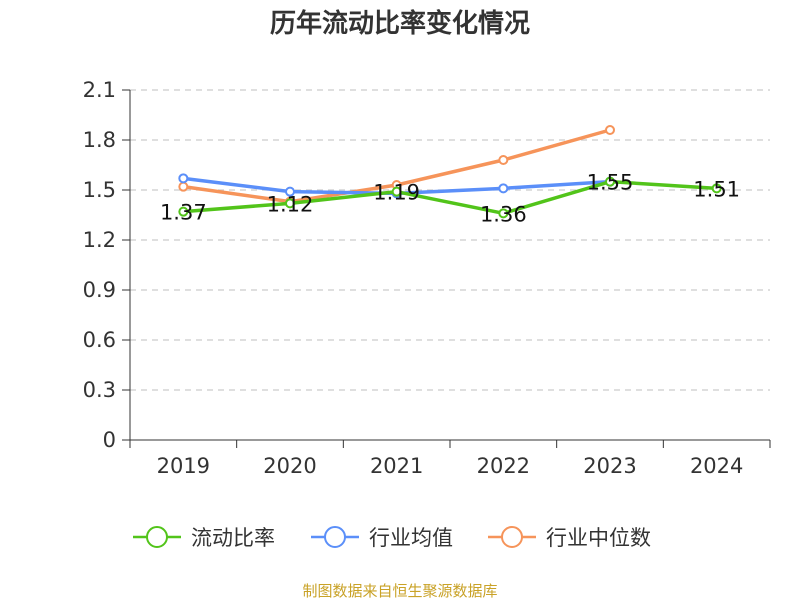 The image size is (800, 600). I want to click on data-label: 1.19, so click(396, 193).